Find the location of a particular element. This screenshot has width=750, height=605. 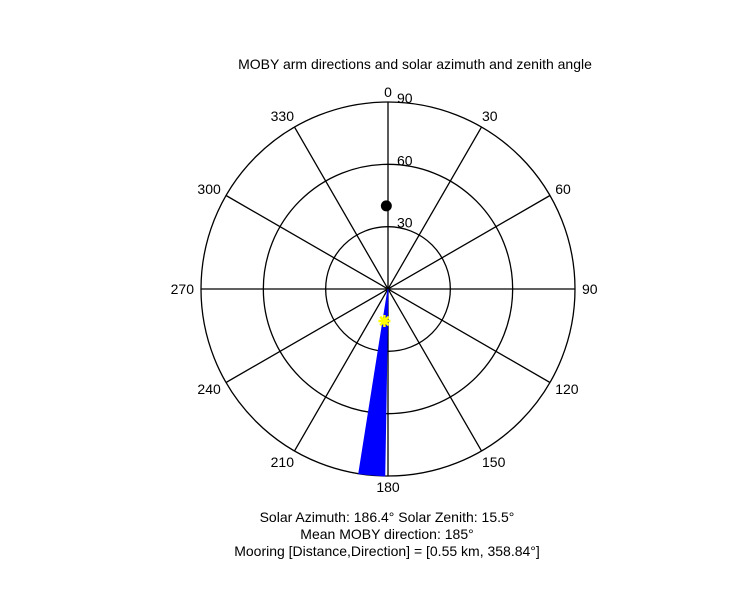

angle-tick-240: 240 is located at coordinates (209, 389).